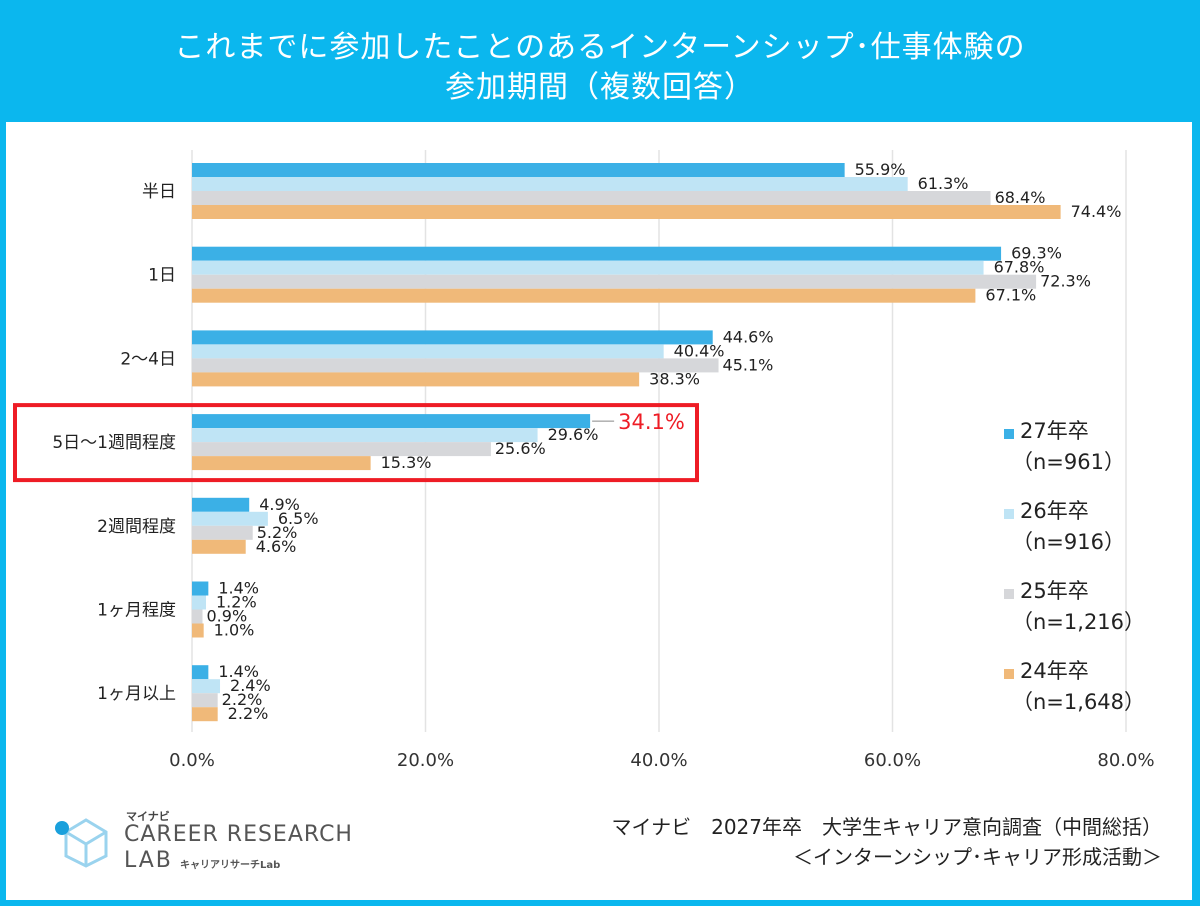 This screenshot has width=1200, height=906. I want to click on logo-brand-small: マイナビ, so click(148, 816).